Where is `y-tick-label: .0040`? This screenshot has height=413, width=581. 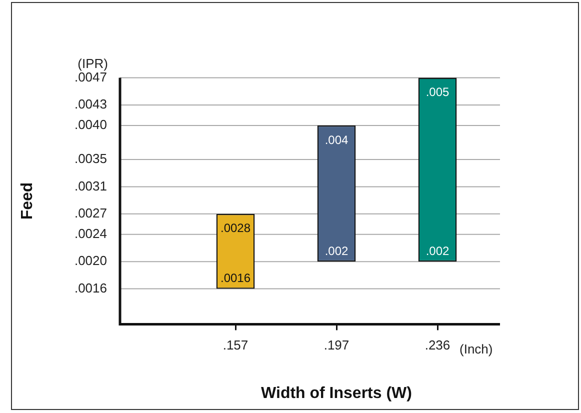 y-tick-label: .0040 is located at coordinates (90, 124).